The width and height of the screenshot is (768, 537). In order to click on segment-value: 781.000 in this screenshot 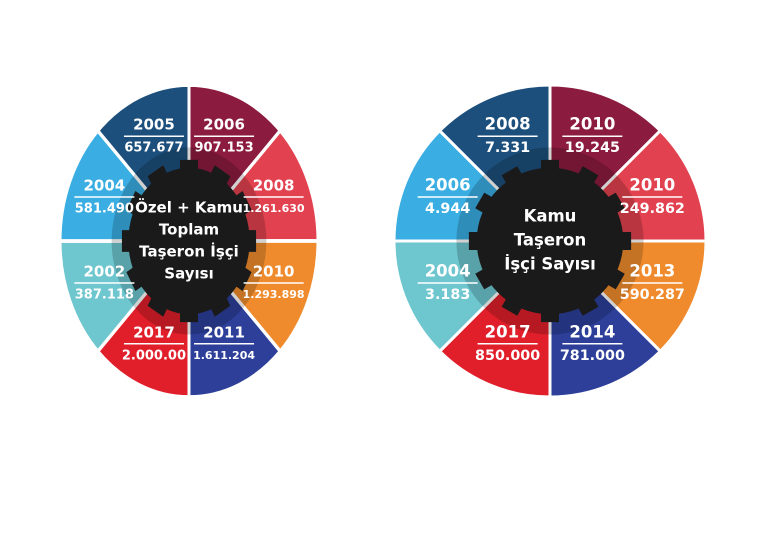, I will do `click(592, 356)`.